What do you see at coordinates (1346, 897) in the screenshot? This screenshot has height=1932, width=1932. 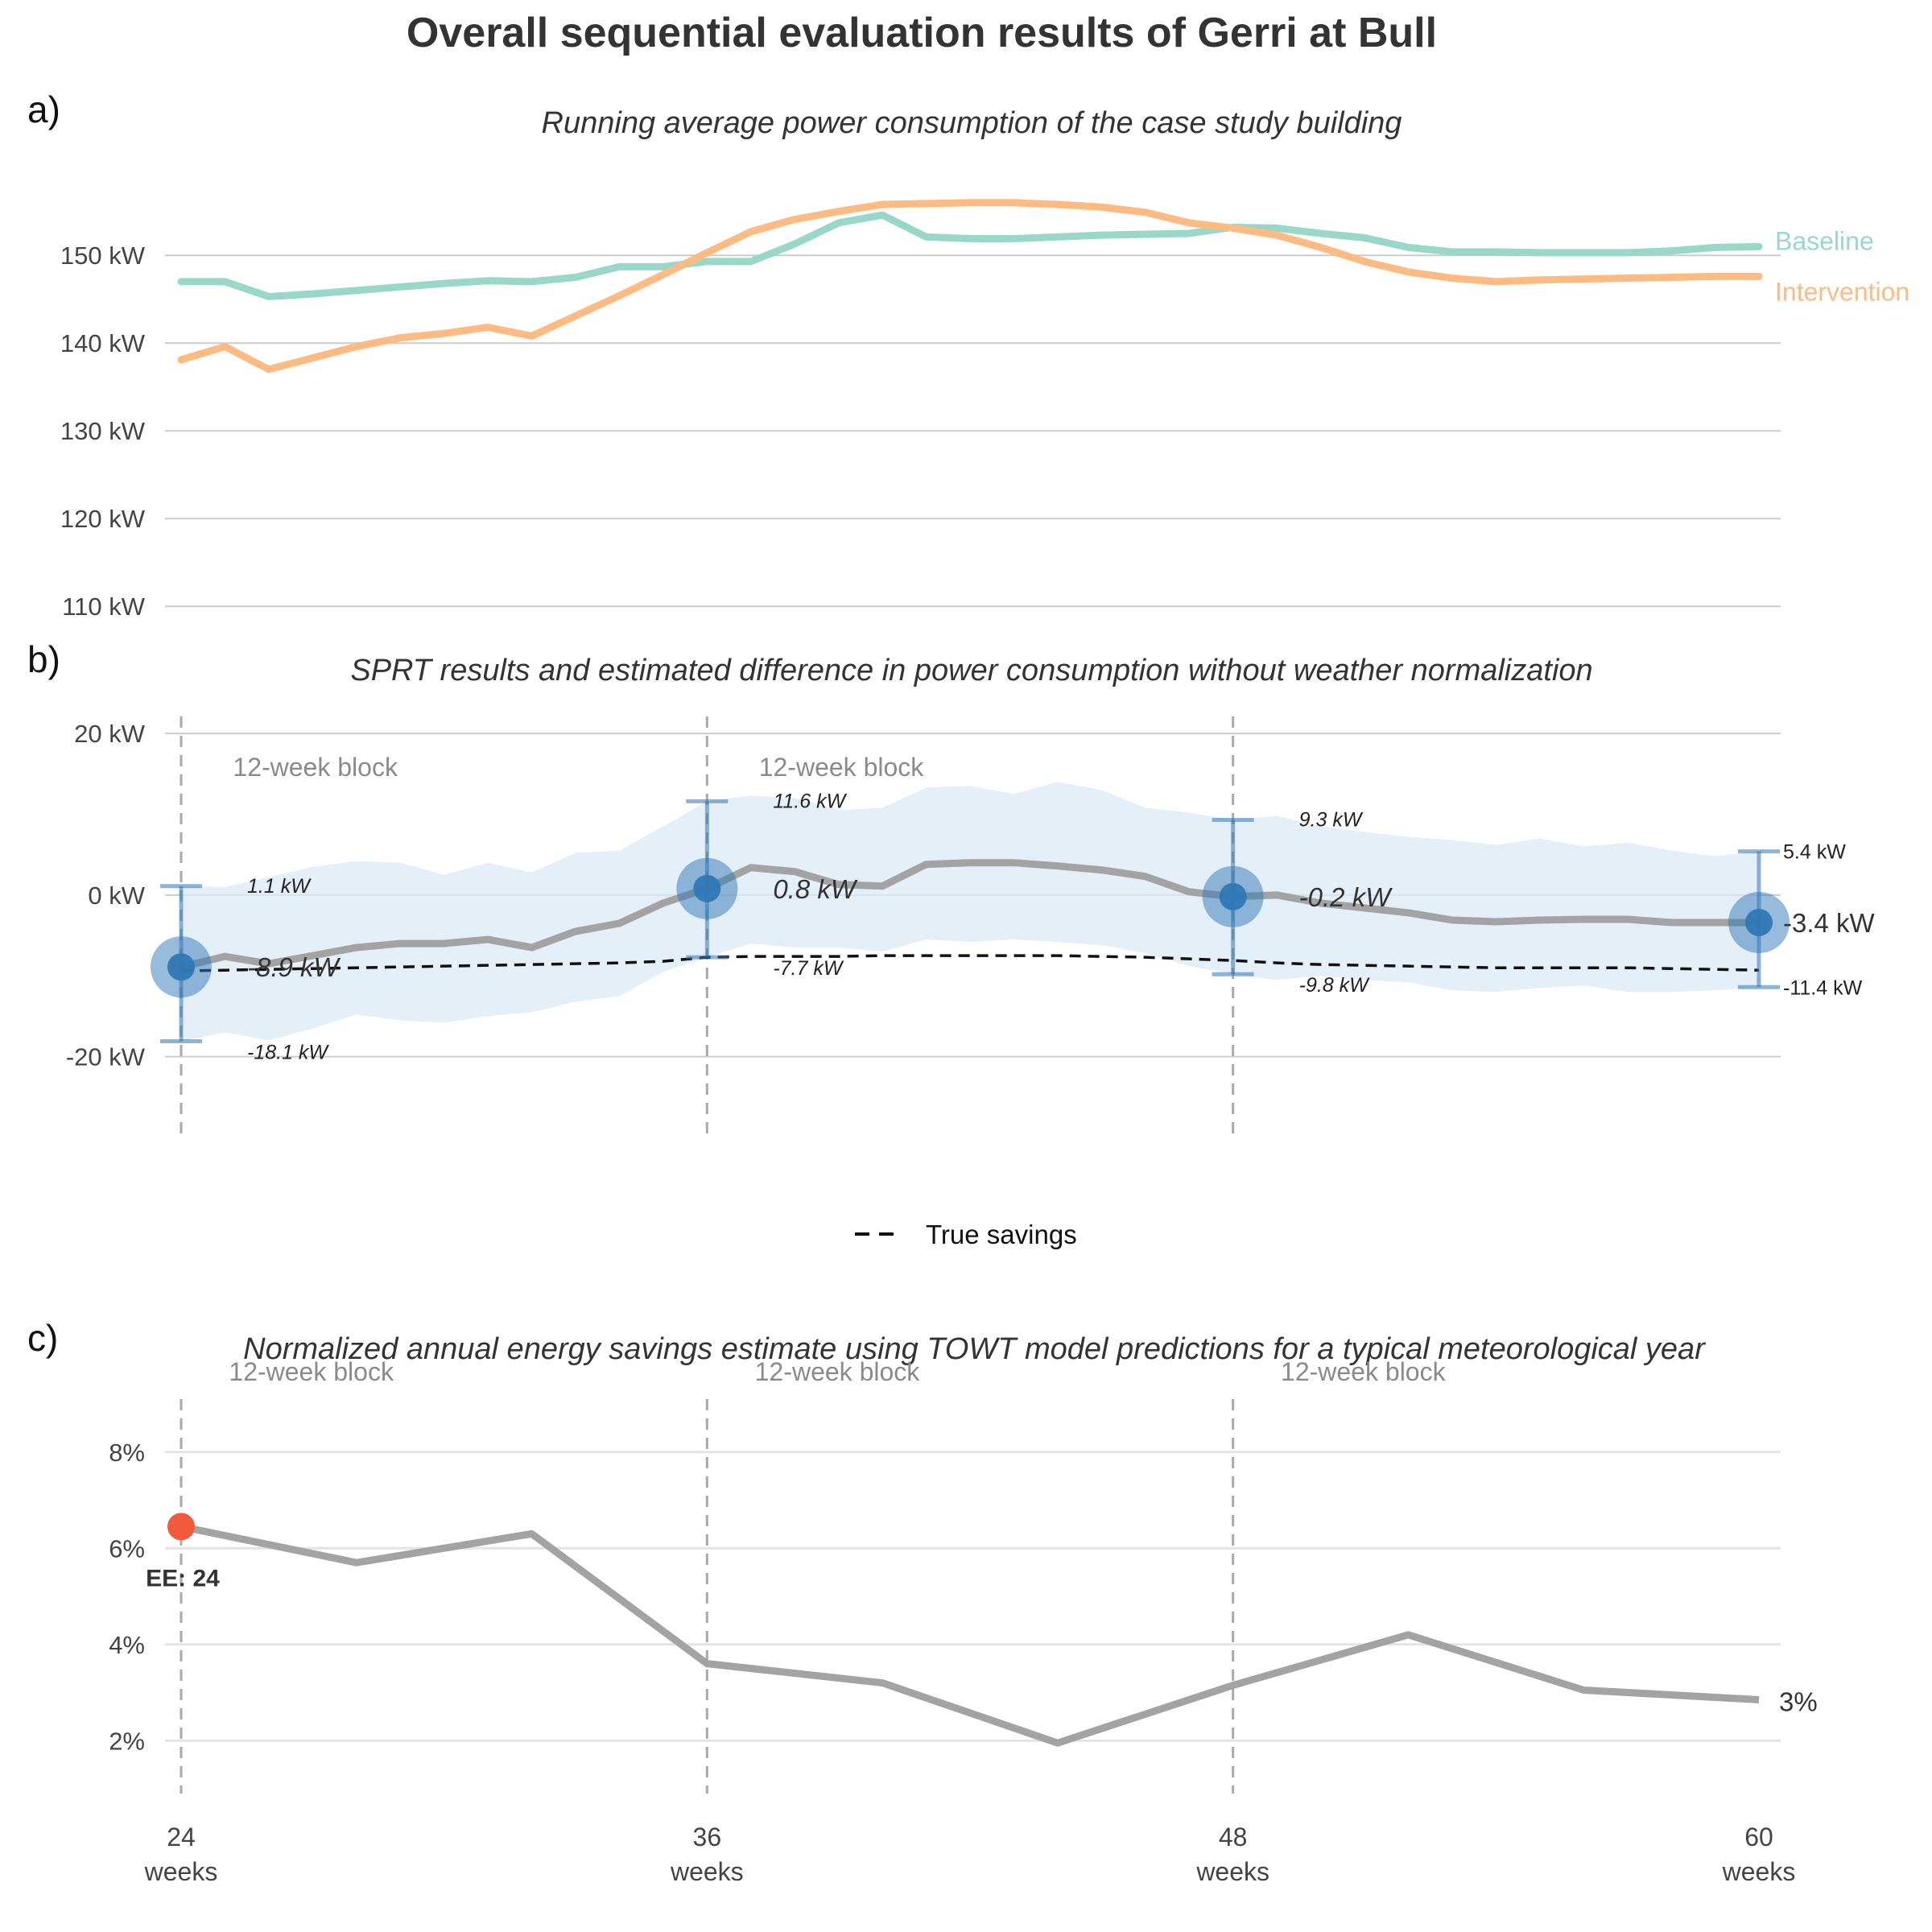 I see `panel-b-estimate-label: -0.2 kW` at bounding box center [1346, 897].